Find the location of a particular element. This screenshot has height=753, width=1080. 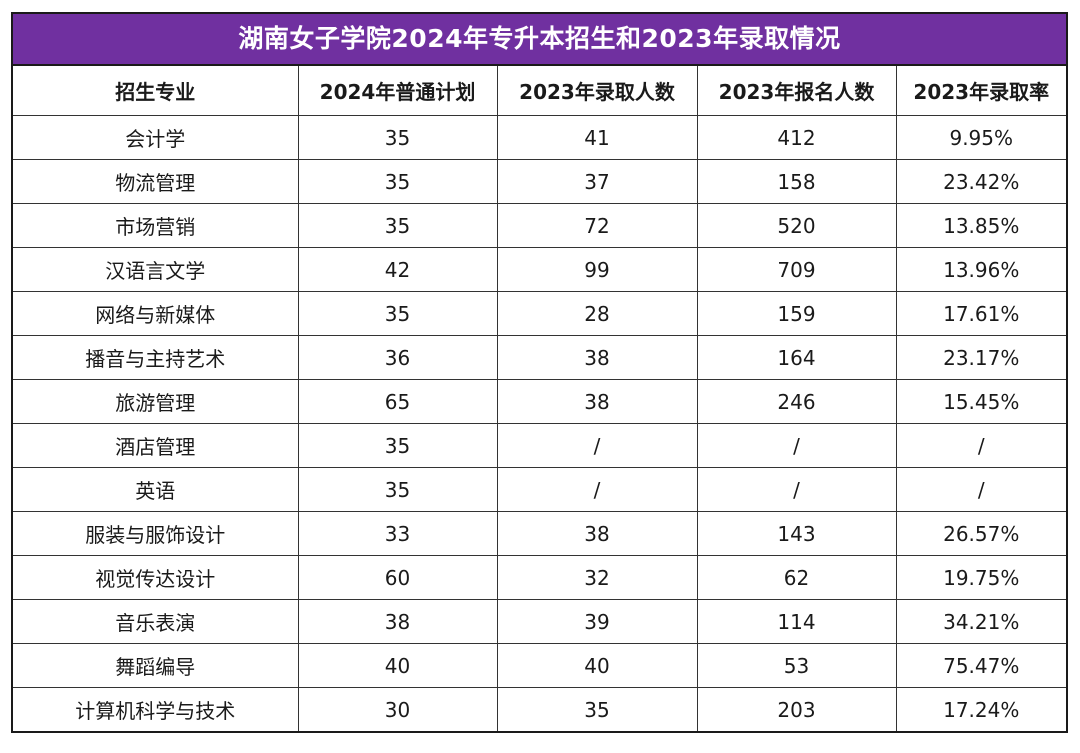

cell-plan-2024: 30 is located at coordinates (398, 709).